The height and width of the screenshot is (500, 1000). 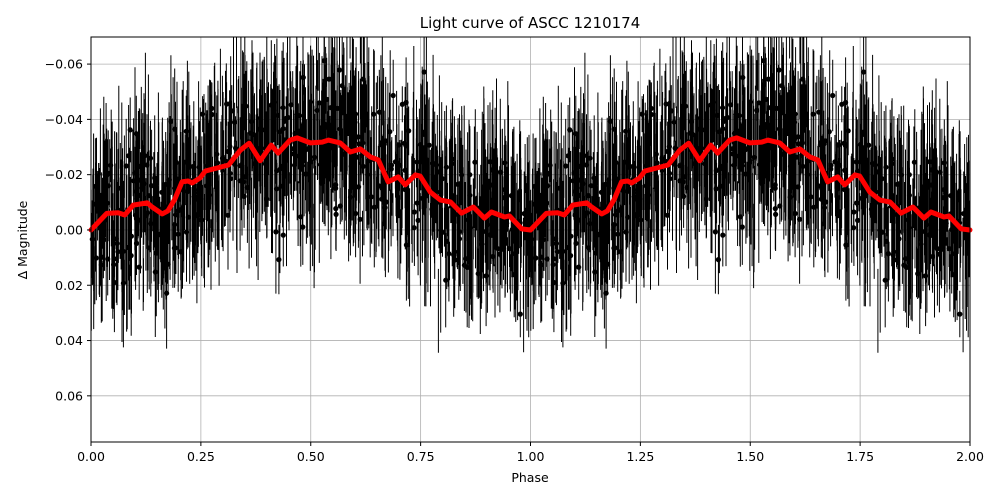 I want to click on x-tick-label: 0.25, so click(x=201, y=456).